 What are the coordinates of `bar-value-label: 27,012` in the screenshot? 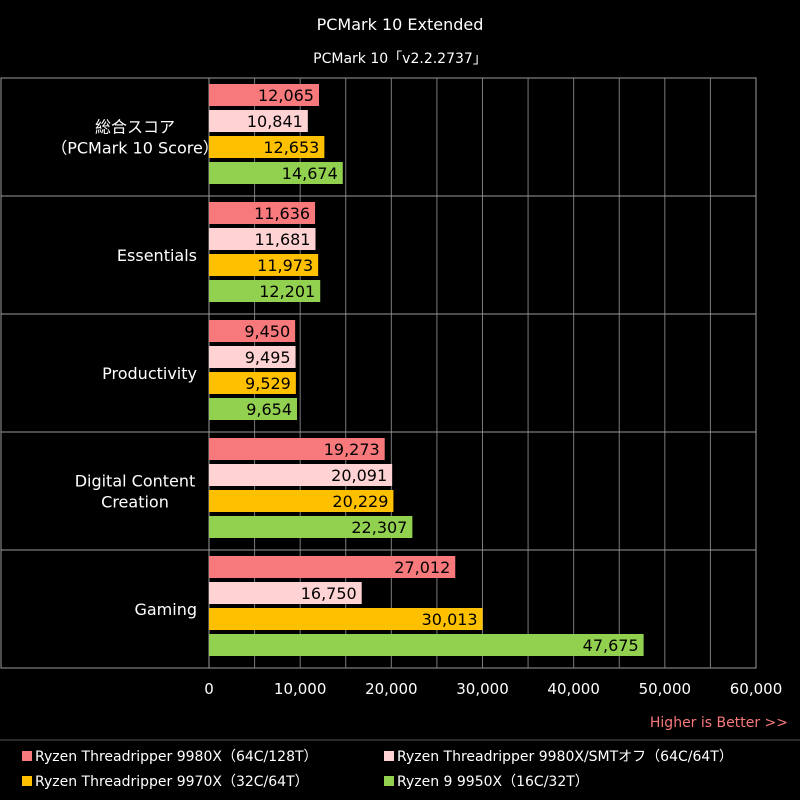 It's located at (422, 567).